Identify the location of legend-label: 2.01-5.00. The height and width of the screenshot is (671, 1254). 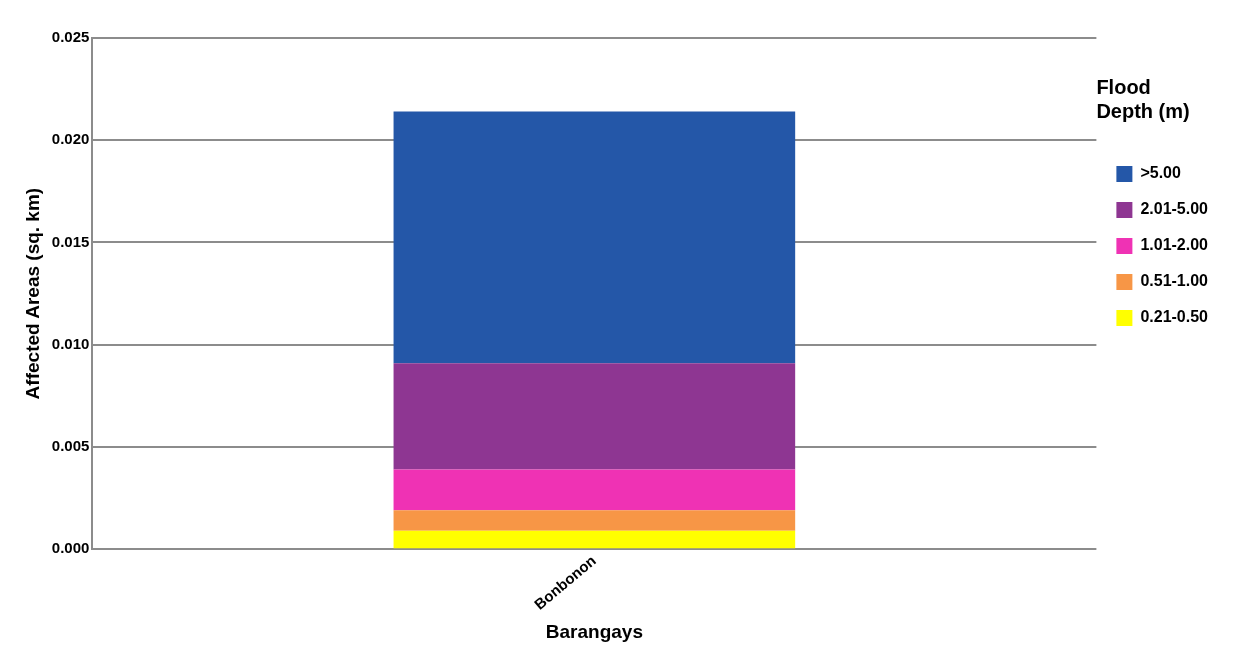
(1174, 209).